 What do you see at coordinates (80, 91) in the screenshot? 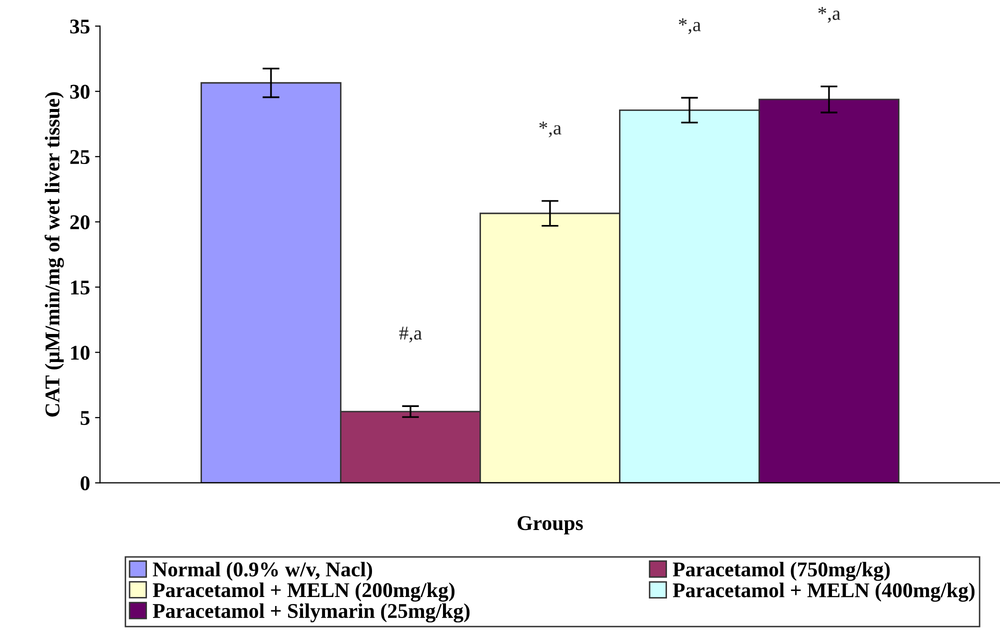
I see `y-tick-label: 30` at bounding box center [80, 91].